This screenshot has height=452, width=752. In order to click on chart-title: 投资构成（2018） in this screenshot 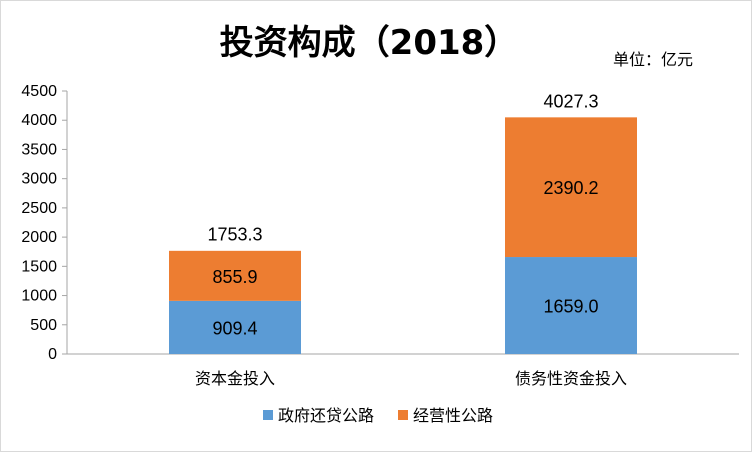, I will do `click(369, 43)`.